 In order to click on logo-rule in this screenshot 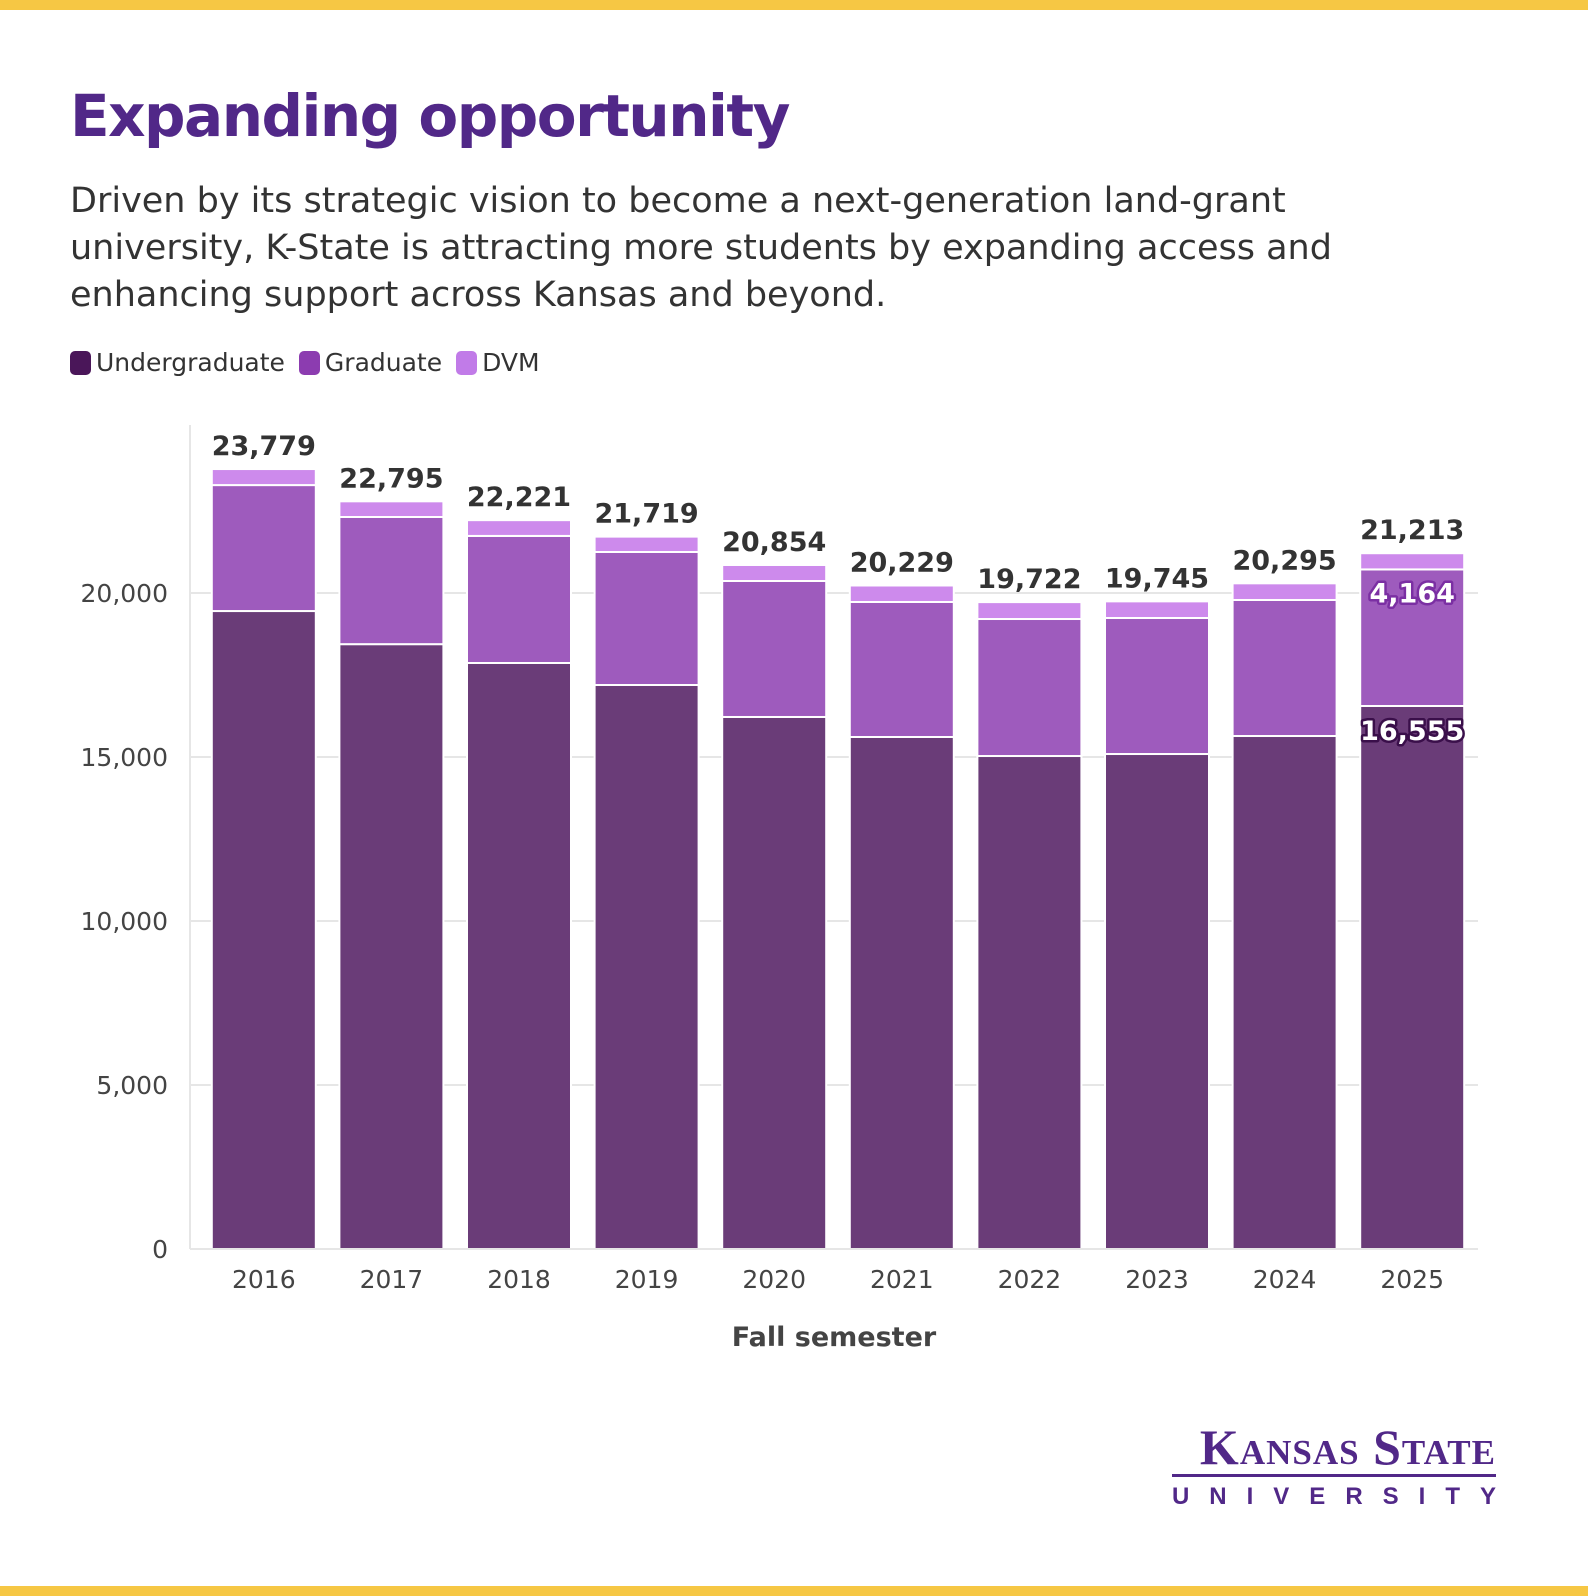, I will do `click(1333, 1475)`.